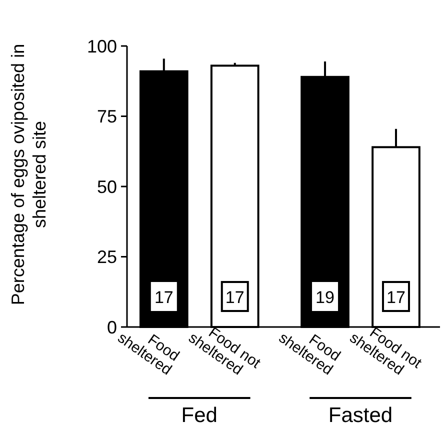  Describe the element at coordinates (101, 46) in the screenshot. I see `y-tick-label: 100` at that location.